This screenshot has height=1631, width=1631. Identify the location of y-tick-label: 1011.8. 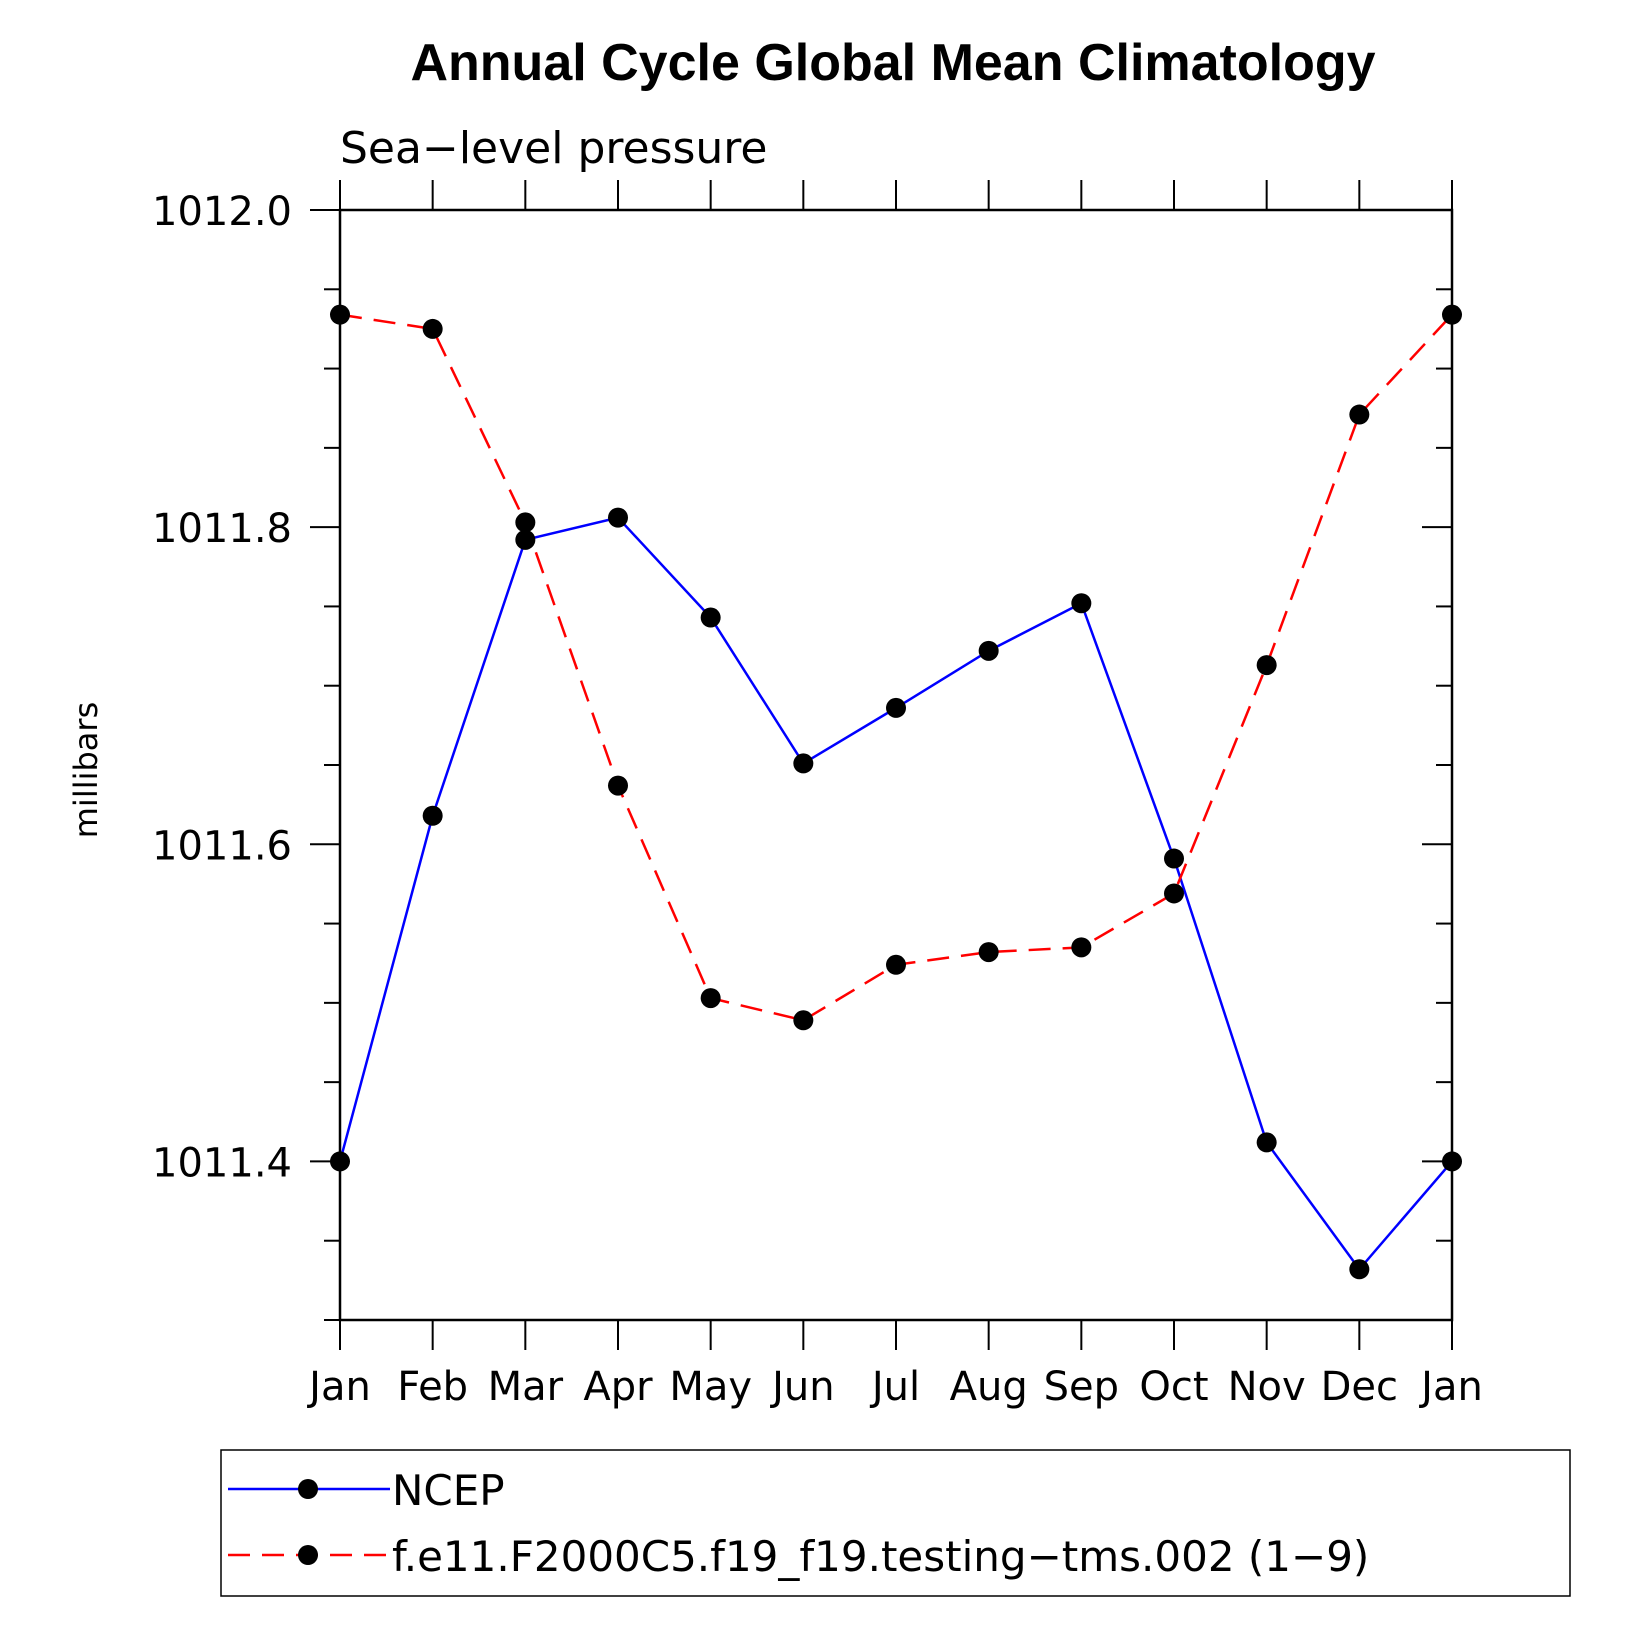
(222, 529).